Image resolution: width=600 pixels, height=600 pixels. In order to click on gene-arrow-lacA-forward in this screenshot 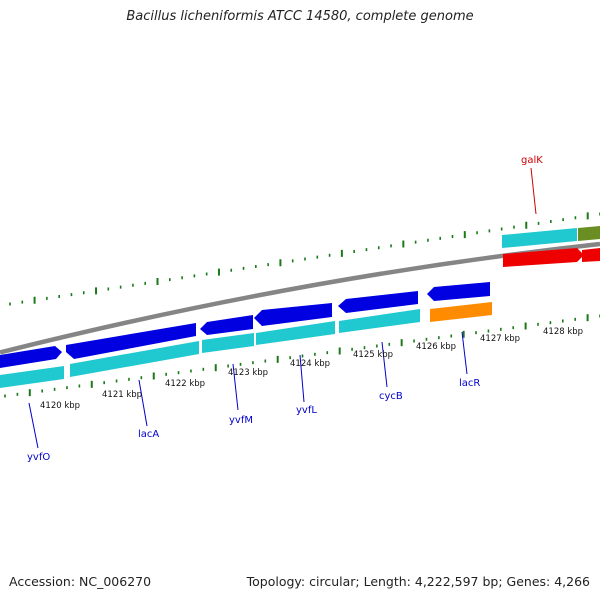, I will do `click(131, 341)`.